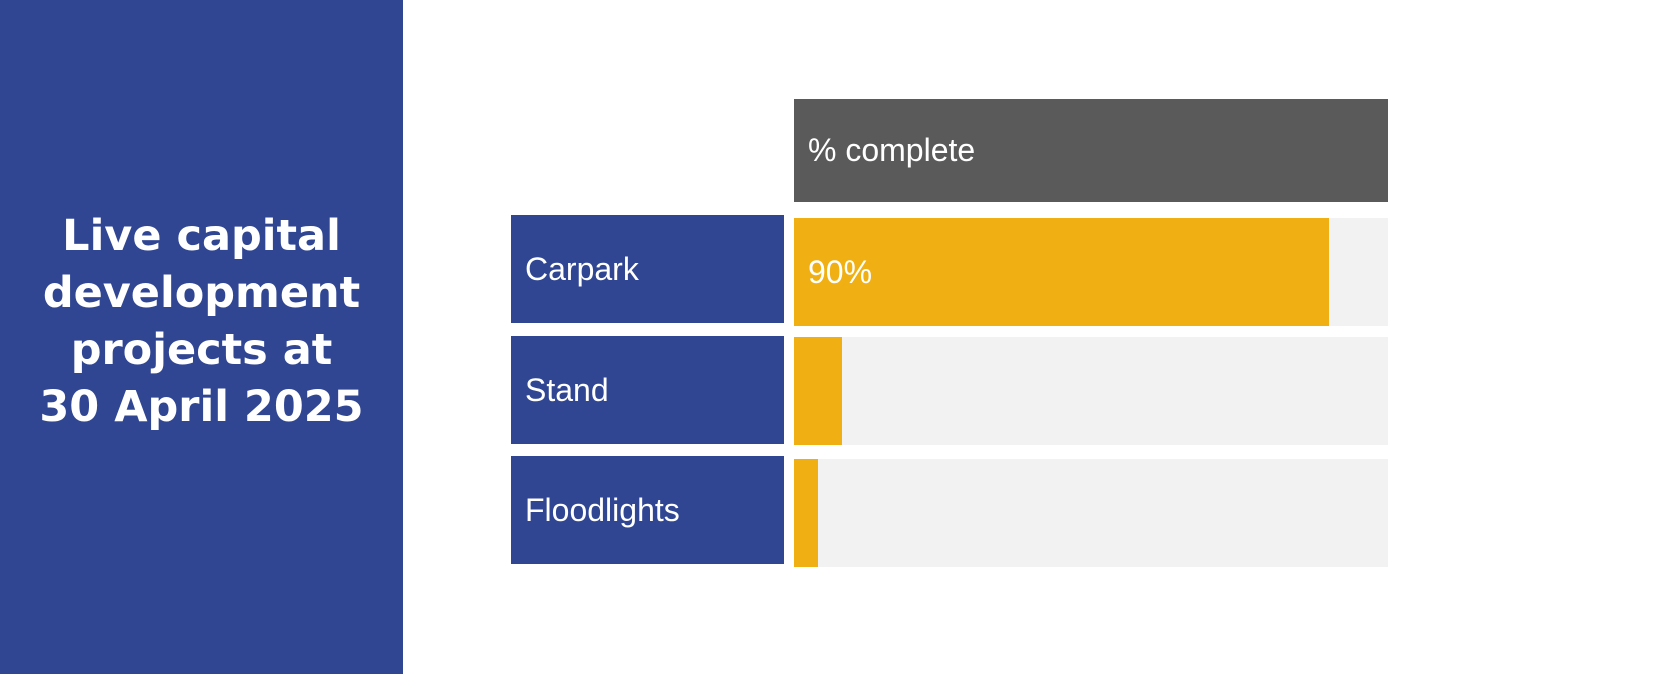  I want to click on category-label-text: Stand, so click(567, 389).